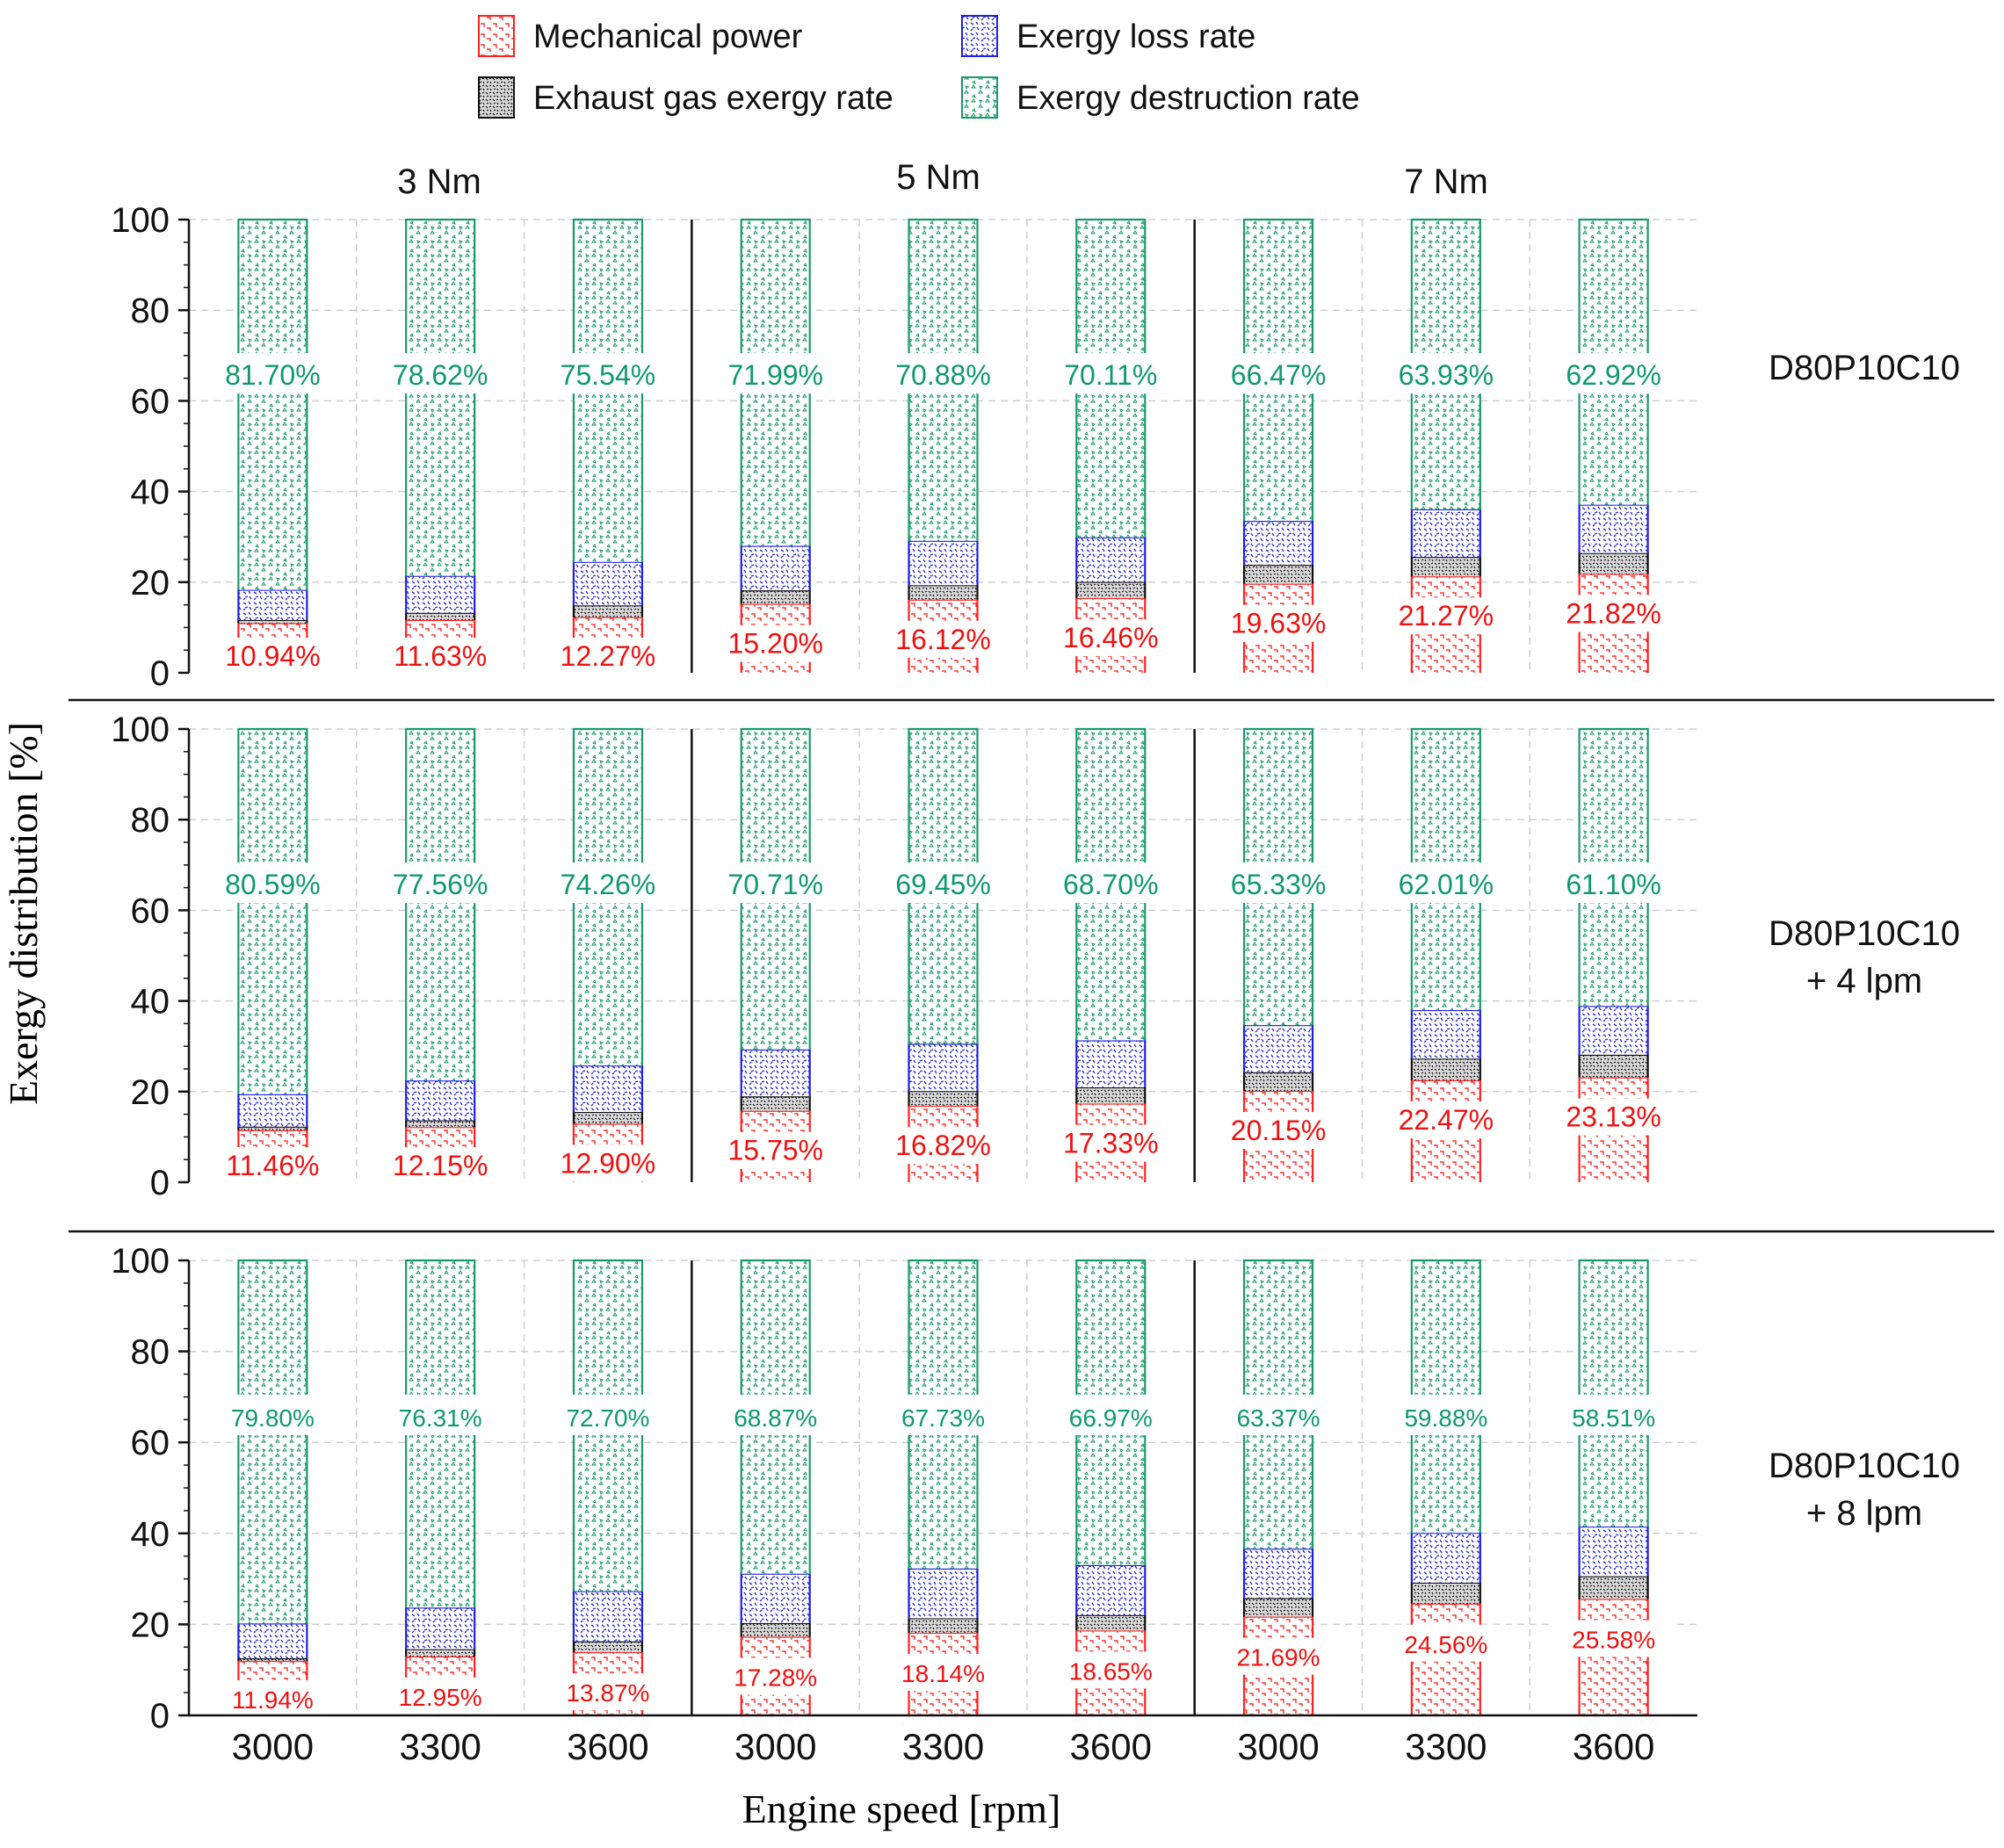 The height and width of the screenshot is (1848, 2004). I want to click on data-label-destruction: 65.33%, so click(1279, 884).